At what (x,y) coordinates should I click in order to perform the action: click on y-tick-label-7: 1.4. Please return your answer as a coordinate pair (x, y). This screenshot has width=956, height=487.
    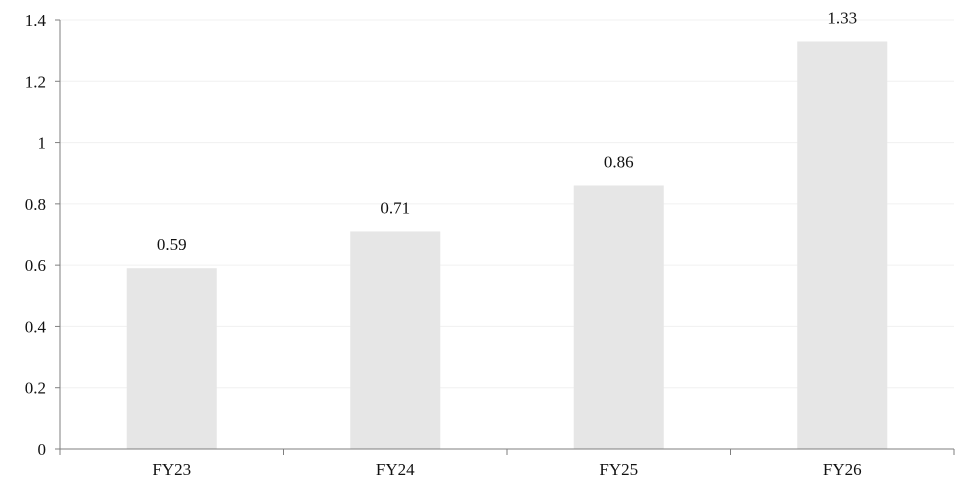
    Looking at the image, I should click on (36, 20).